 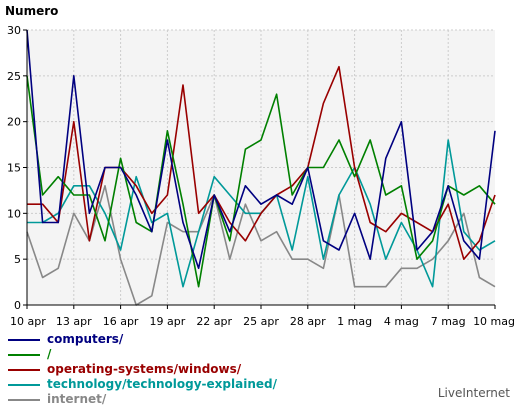 What do you see at coordinates (28, 321) in the screenshot?
I see `x-tick-label: 10 apr` at bounding box center [28, 321].